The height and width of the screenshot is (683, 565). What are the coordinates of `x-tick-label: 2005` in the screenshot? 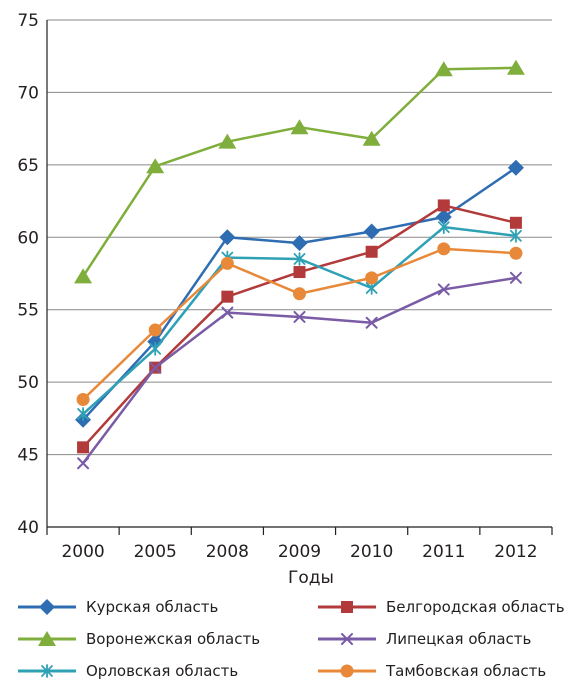 It's located at (155, 552).